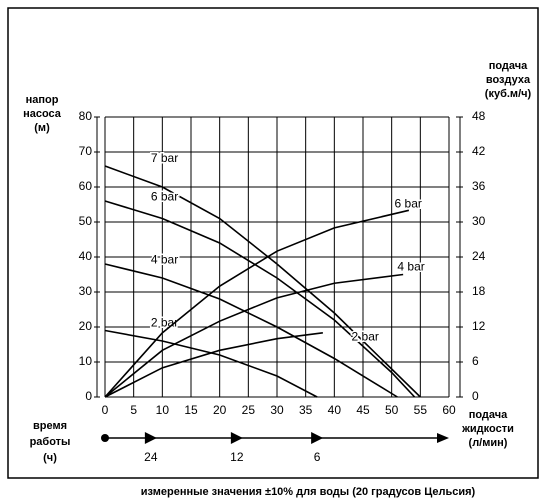  Describe the element at coordinates (508, 80) in the screenshot. I see `y2-axis-label: воздуха` at that location.